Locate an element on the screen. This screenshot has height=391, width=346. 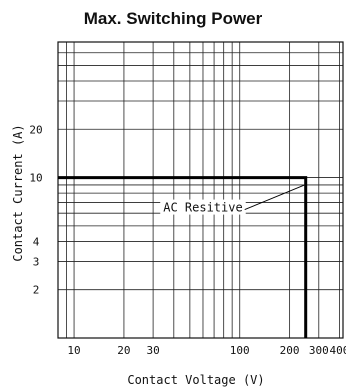
annotation-label: AC Resitive is located at coordinates (202, 208).